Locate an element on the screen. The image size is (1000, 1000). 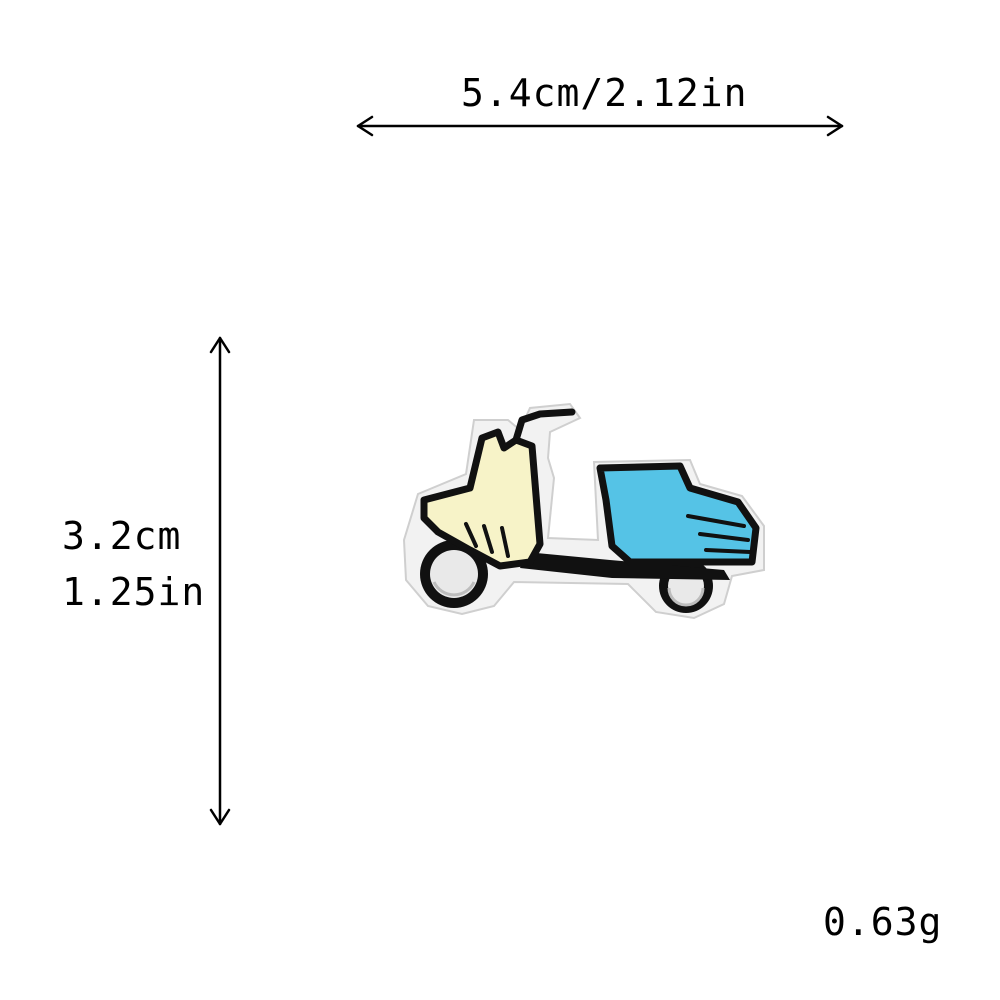
front-body is located at coordinates (482, 499).